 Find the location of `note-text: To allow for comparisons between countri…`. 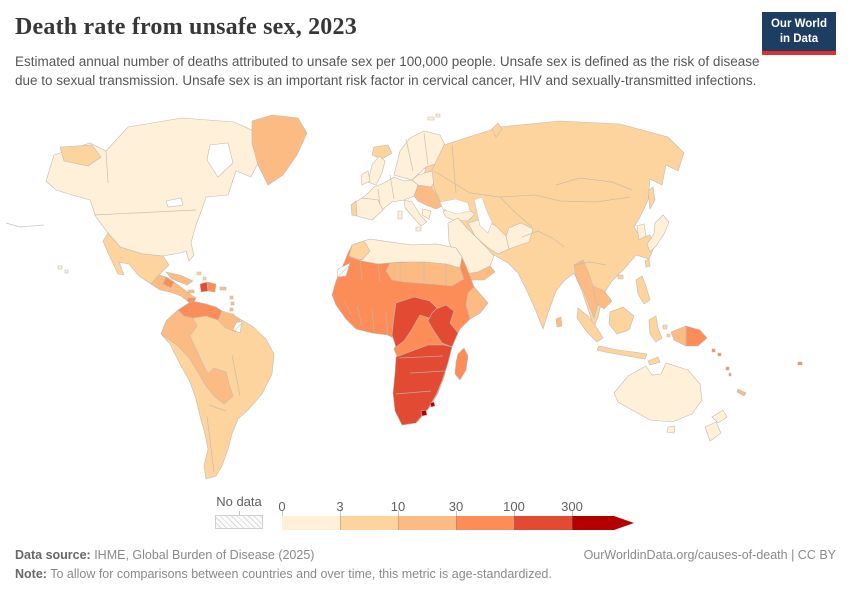

note-text: To allow for comparisons between countri… is located at coordinates (299, 573).